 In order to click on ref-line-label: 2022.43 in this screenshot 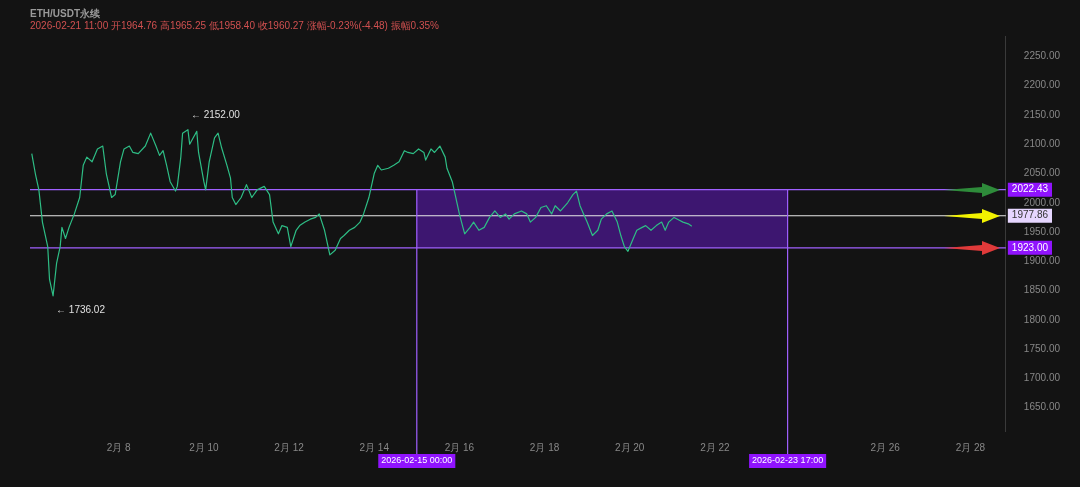, I will do `click(1030, 189)`.